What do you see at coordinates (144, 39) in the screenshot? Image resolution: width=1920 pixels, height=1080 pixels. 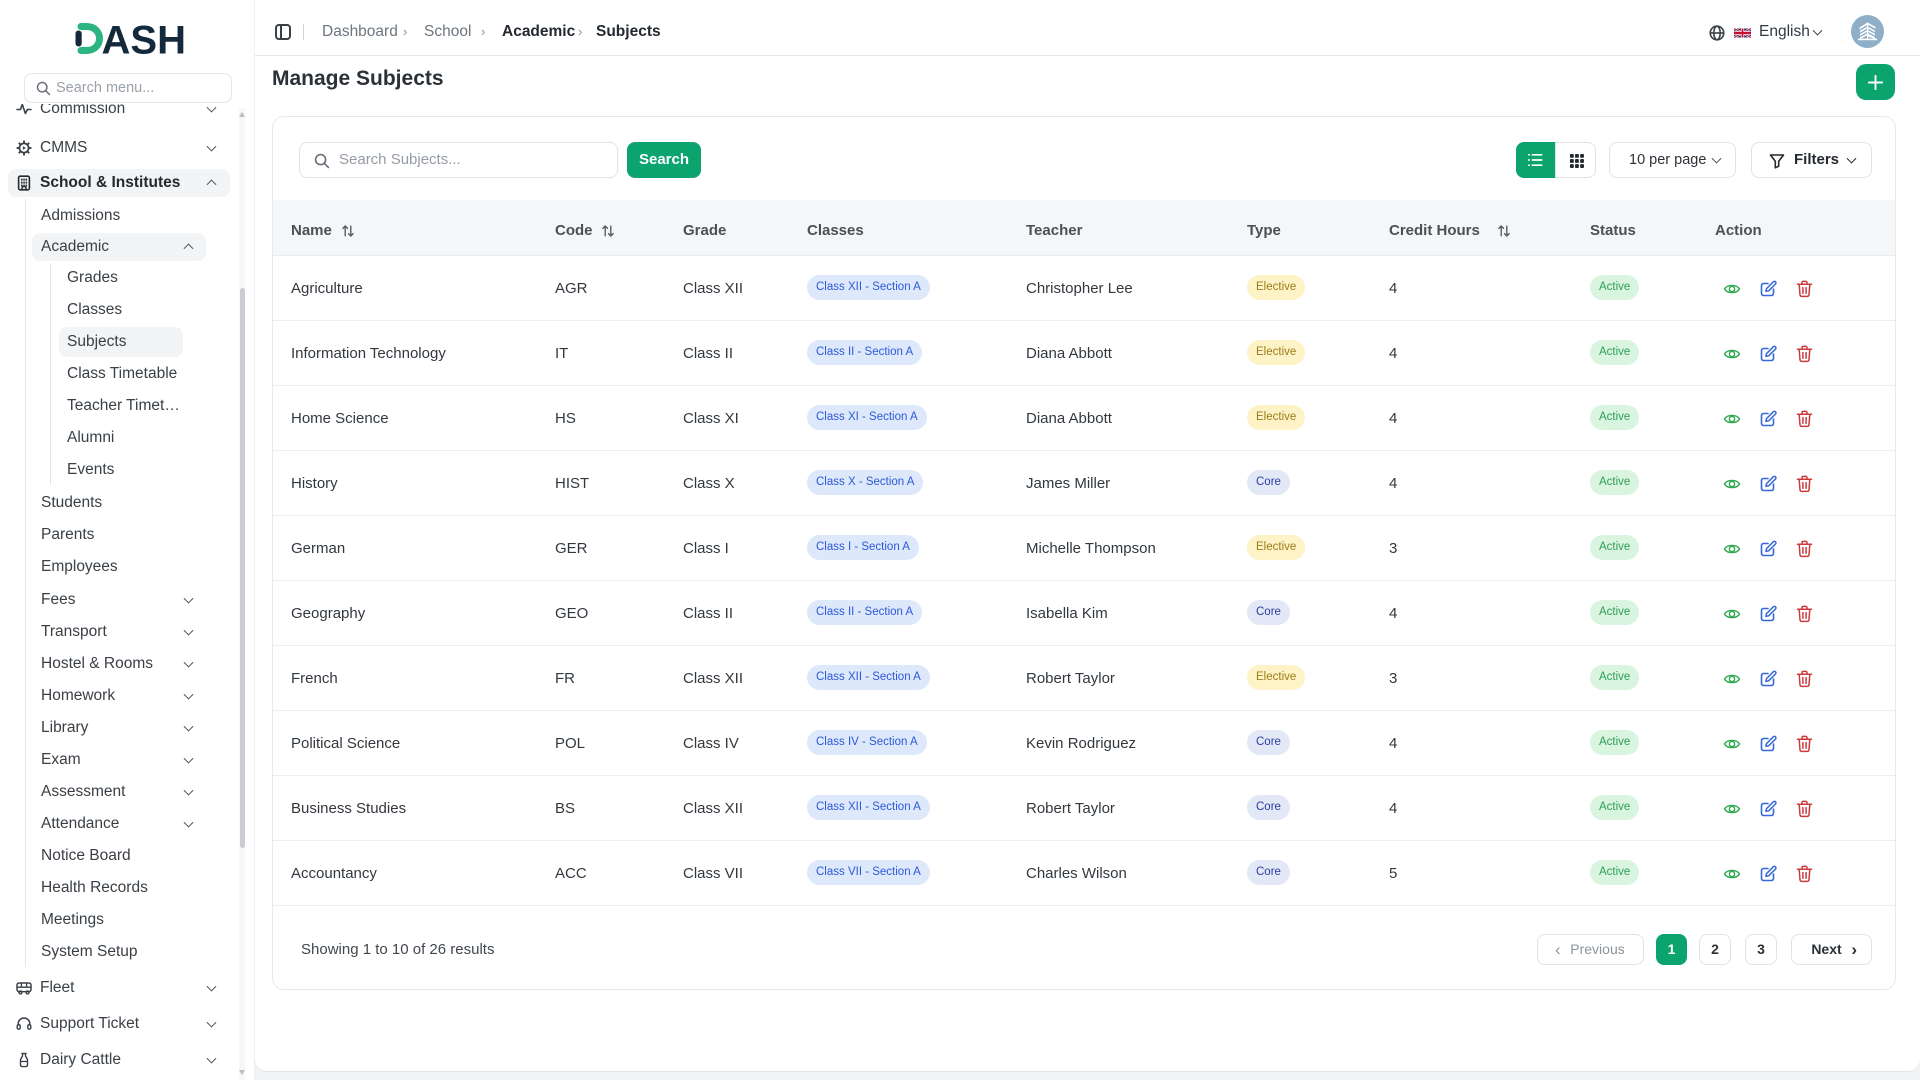 I see `svg-text: ASH` at bounding box center [144, 39].